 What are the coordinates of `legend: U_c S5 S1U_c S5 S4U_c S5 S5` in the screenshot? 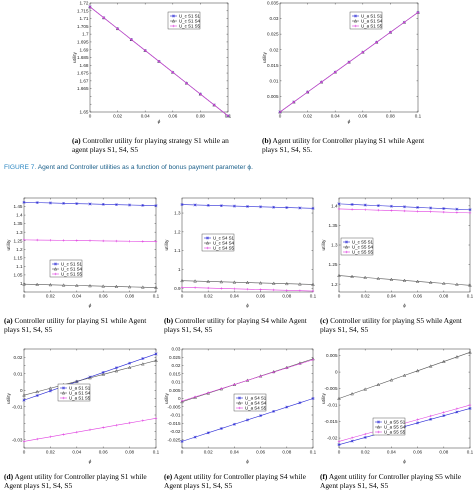 It's located at (357, 246).